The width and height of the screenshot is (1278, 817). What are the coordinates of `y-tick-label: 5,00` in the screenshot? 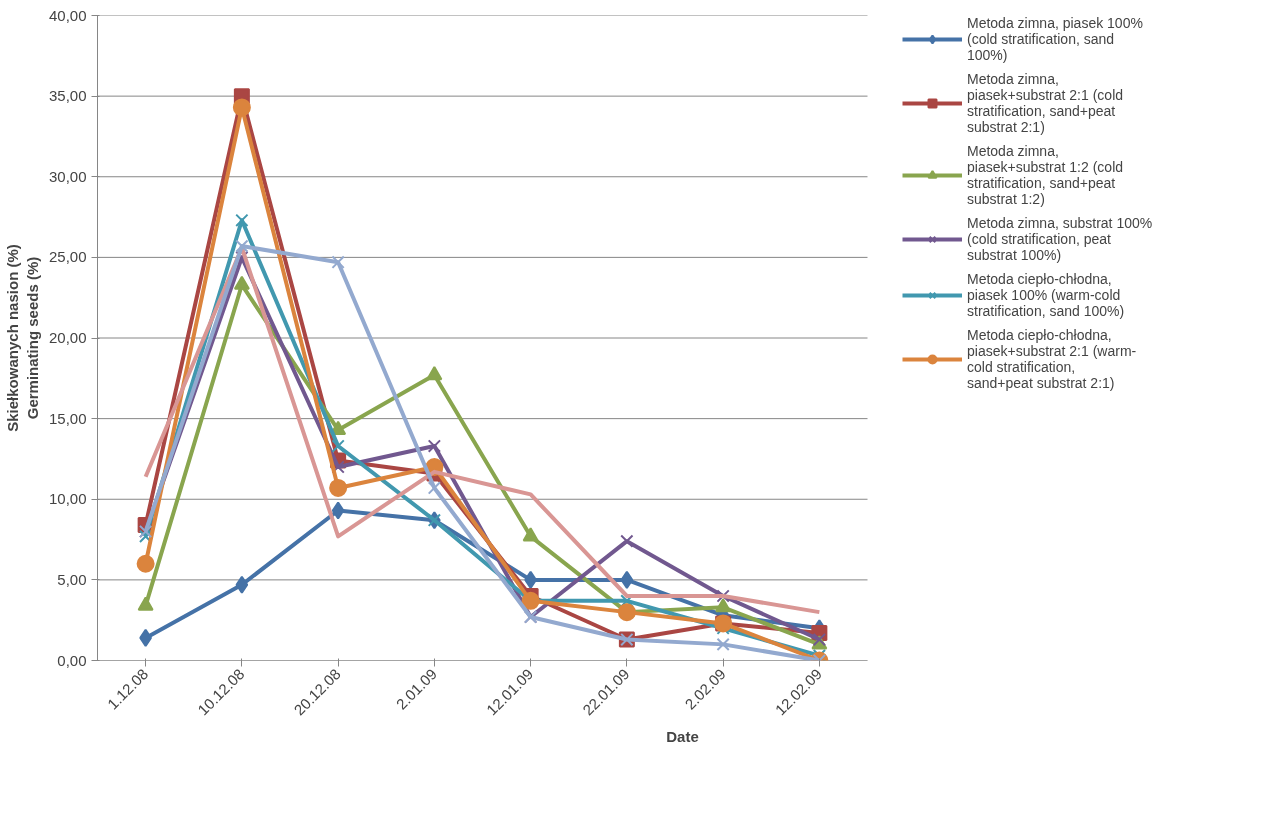 It's located at (72, 579).